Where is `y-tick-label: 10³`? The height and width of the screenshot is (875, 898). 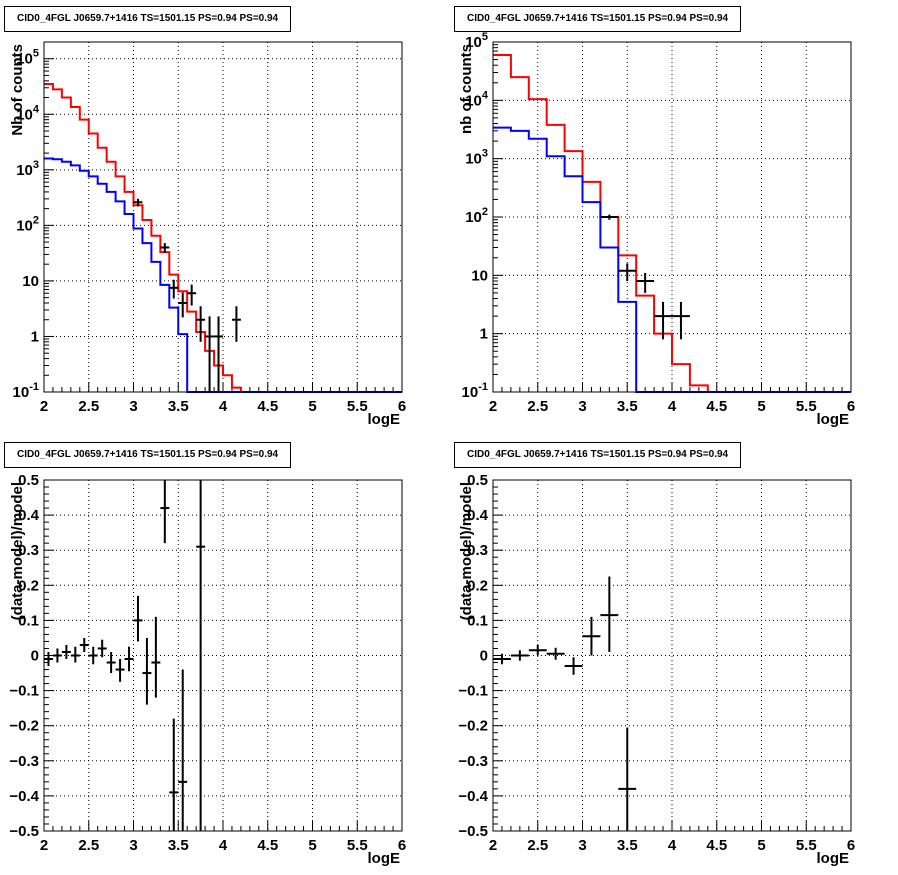
y-tick-label: 10³ is located at coordinates (476, 158).